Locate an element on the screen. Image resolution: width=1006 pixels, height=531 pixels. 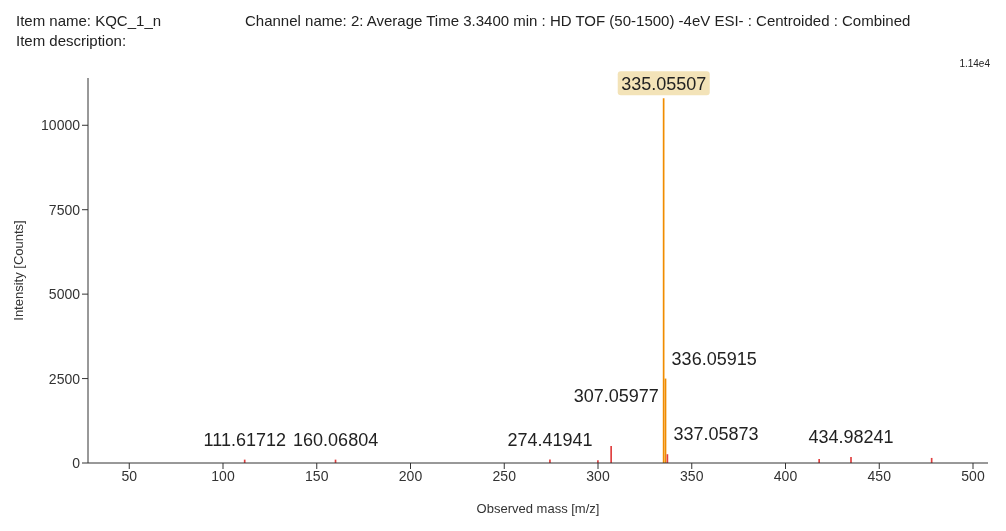
annotation: 335.05507 is located at coordinates (664, 84).